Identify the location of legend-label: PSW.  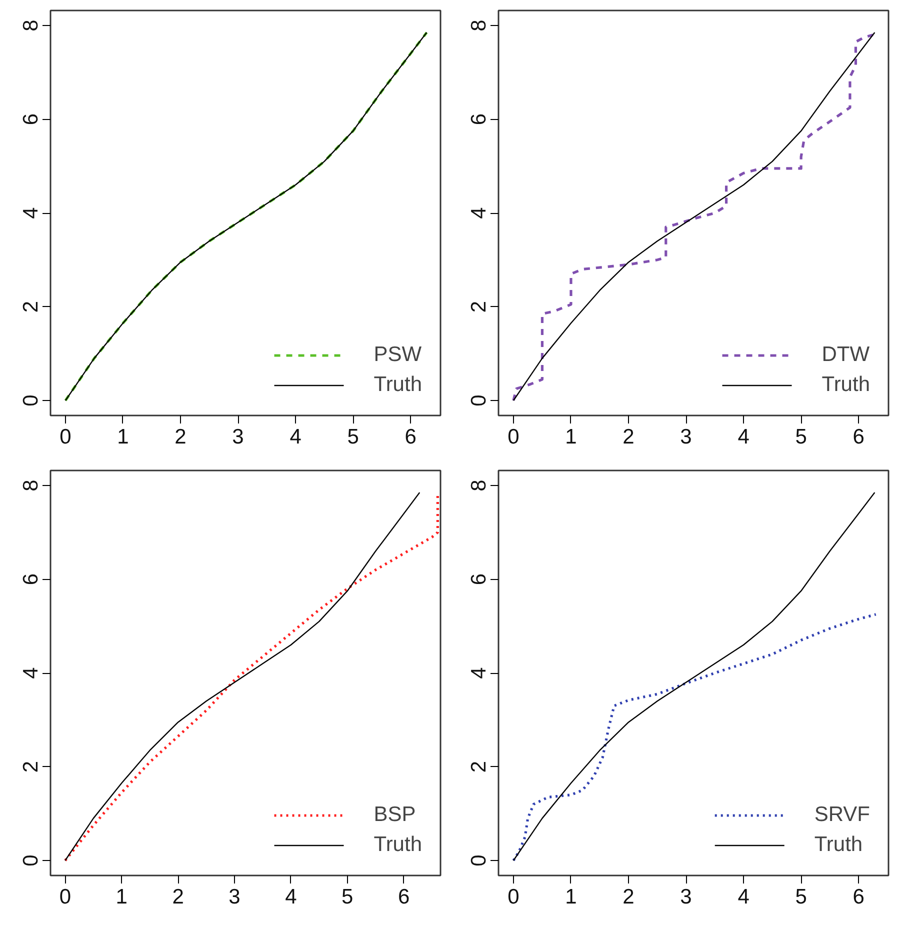
(398, 355).